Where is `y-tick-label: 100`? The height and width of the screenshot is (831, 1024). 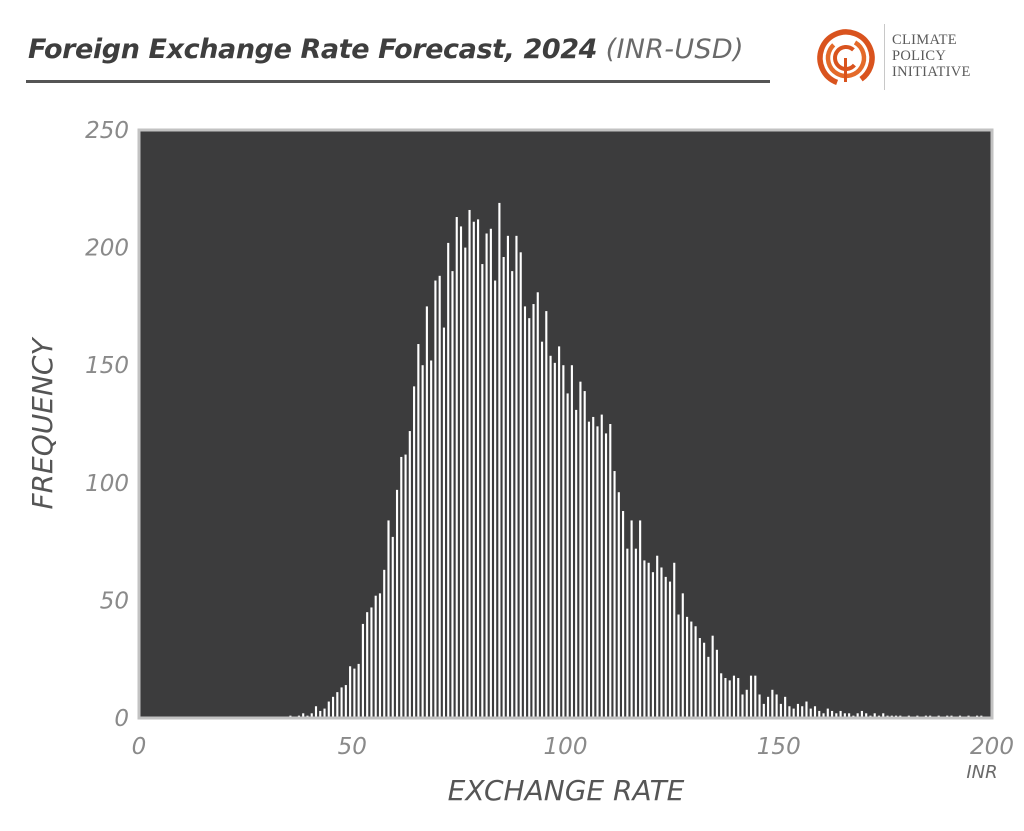 y-tick-label: 100 is located at coordinates (107, 484).